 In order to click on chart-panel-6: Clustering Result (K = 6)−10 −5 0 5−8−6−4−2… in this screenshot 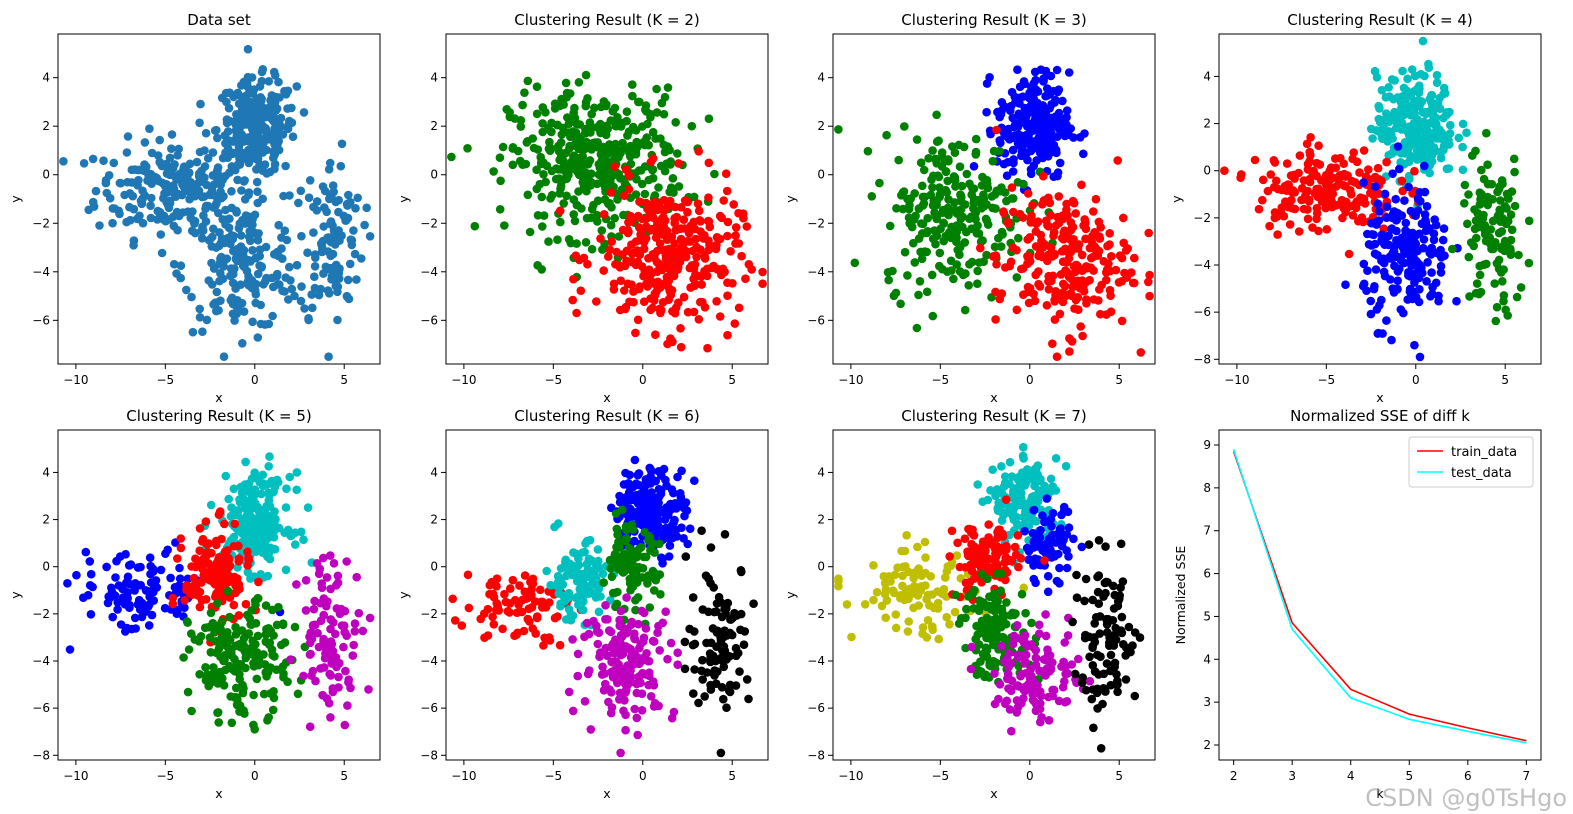, I will do `click(582, 604)`.